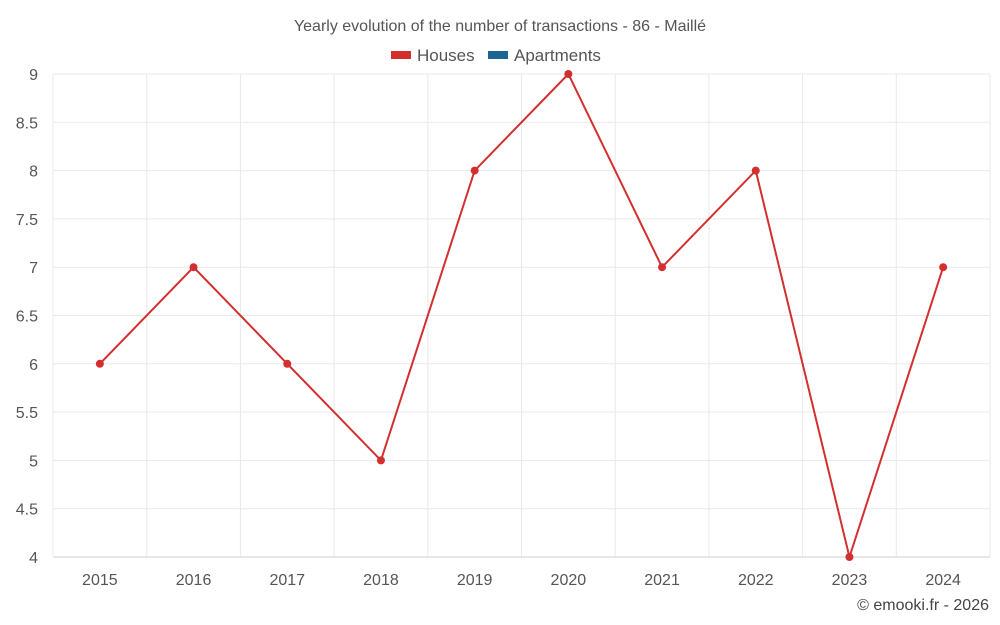  I want to click on x-tick-label: 2020, so click(569, 580).